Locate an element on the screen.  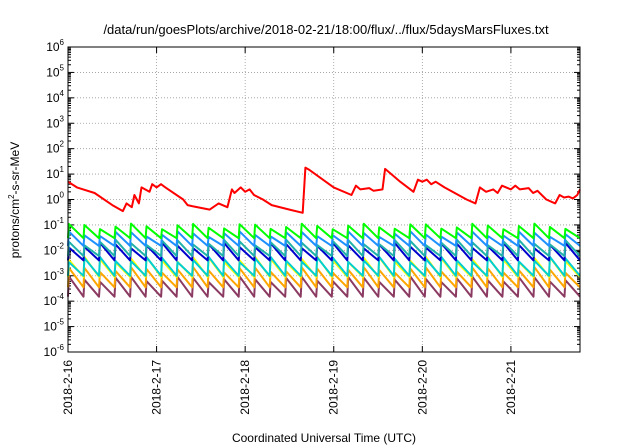
x-tick-label: 2018-2-18 is located at coordinates (245, 387).